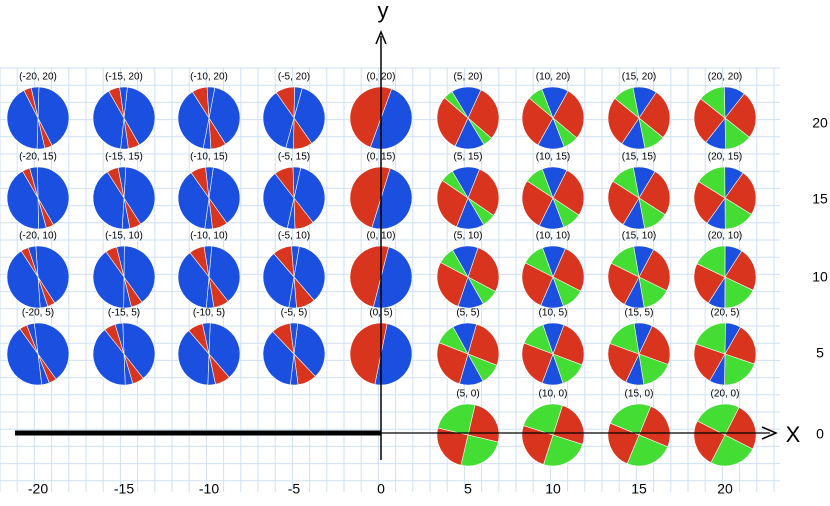  Describe the element at coordinates (820, 277) in the screenshot. I see `y-tick-label: 10` at that location.